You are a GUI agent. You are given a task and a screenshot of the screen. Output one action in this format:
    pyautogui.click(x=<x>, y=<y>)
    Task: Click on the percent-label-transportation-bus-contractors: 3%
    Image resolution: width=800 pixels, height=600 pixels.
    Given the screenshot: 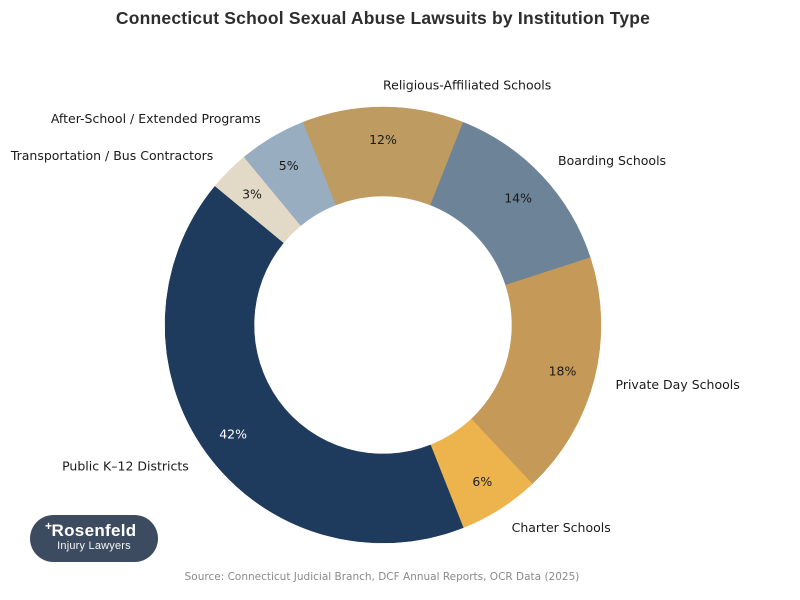 What is the action you would take?
    pyautogui.click(x=252, y=194)
    